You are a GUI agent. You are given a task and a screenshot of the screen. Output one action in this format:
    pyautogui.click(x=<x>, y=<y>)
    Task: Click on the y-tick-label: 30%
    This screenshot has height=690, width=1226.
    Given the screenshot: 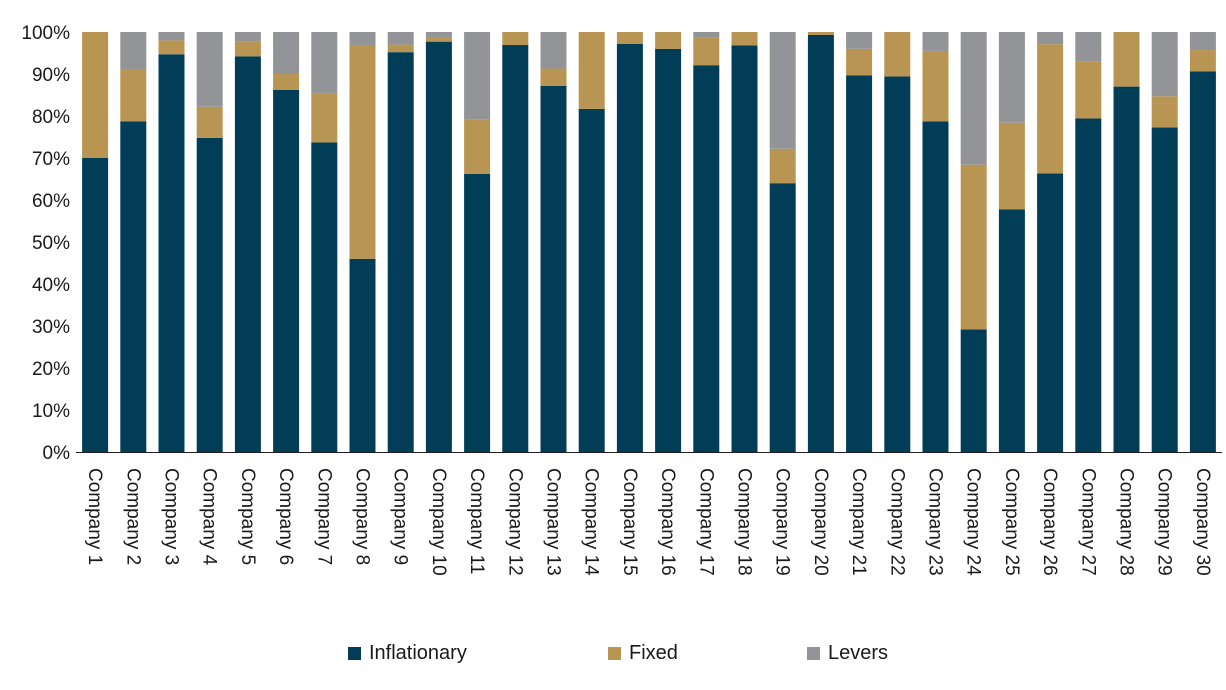 What is the action you would take?
    pyautogui.click(x=51, y=327)
    